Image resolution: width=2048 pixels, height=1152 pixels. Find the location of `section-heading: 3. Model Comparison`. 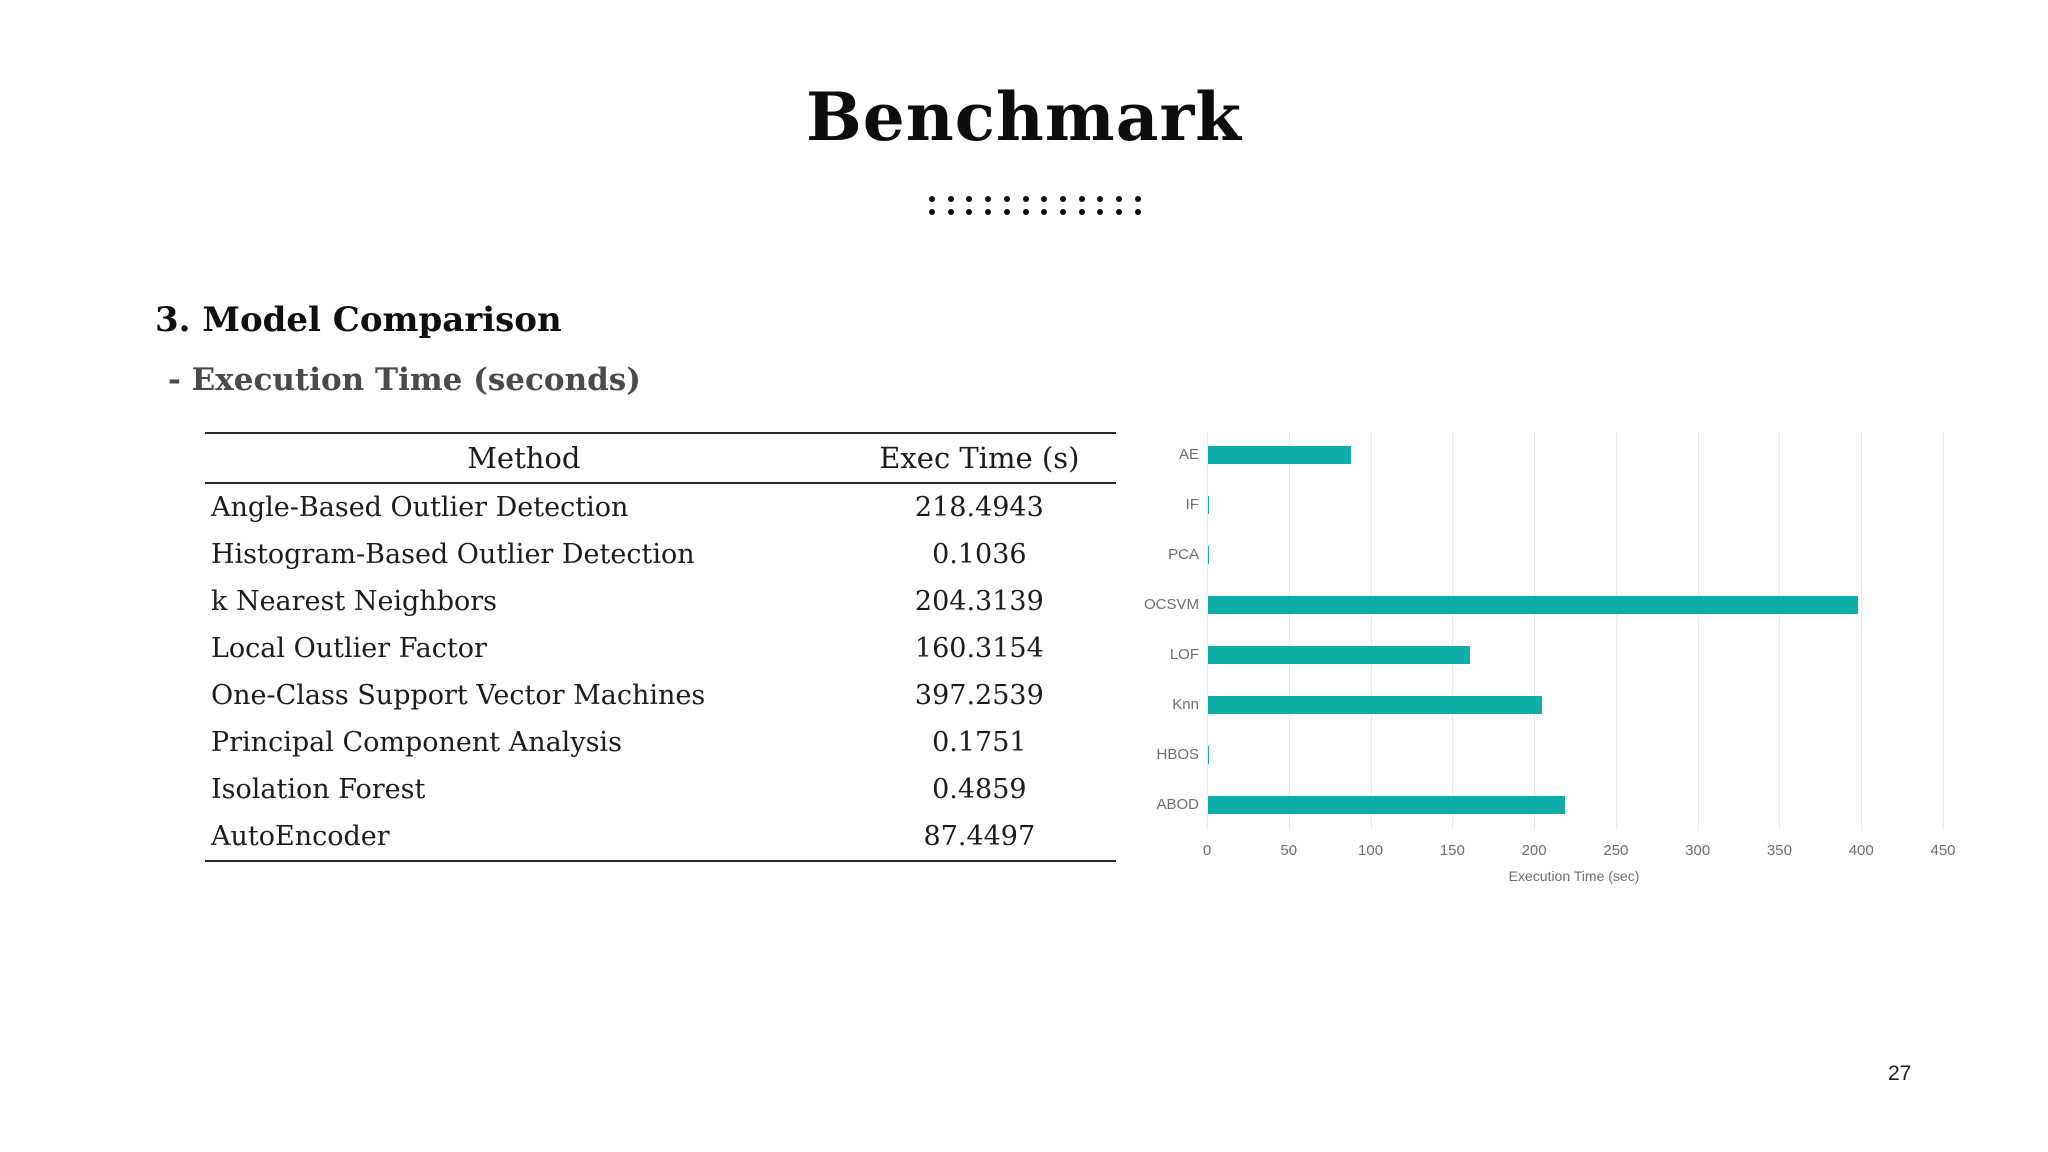

section-heading: 3. Model Comparison is located at coordinates (358, 320).